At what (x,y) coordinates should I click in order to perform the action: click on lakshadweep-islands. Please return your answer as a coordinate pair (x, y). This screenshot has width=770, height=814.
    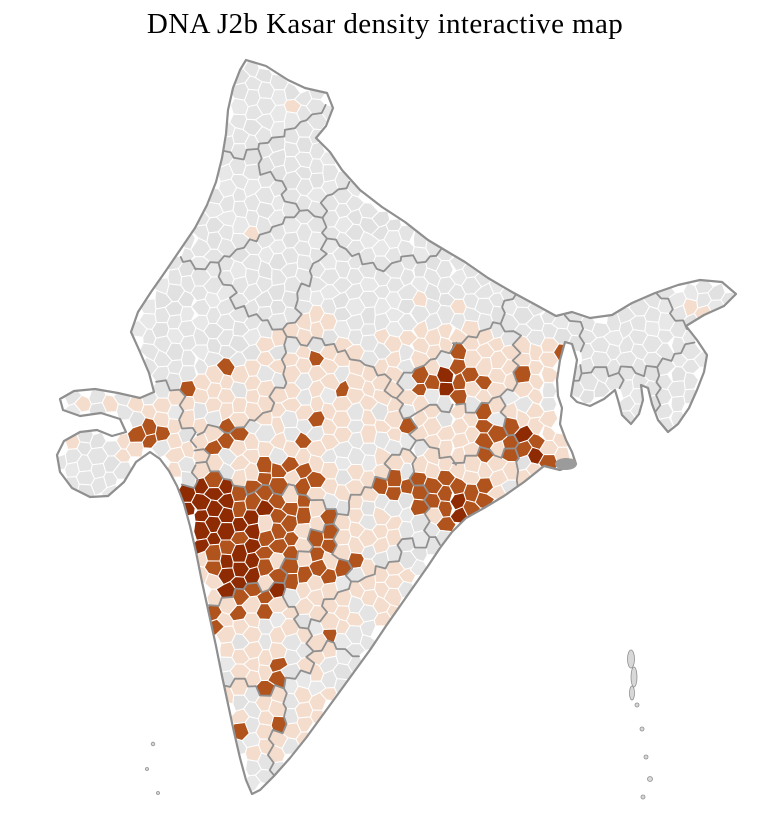
    Looking at the image, I should click on (152, 768).